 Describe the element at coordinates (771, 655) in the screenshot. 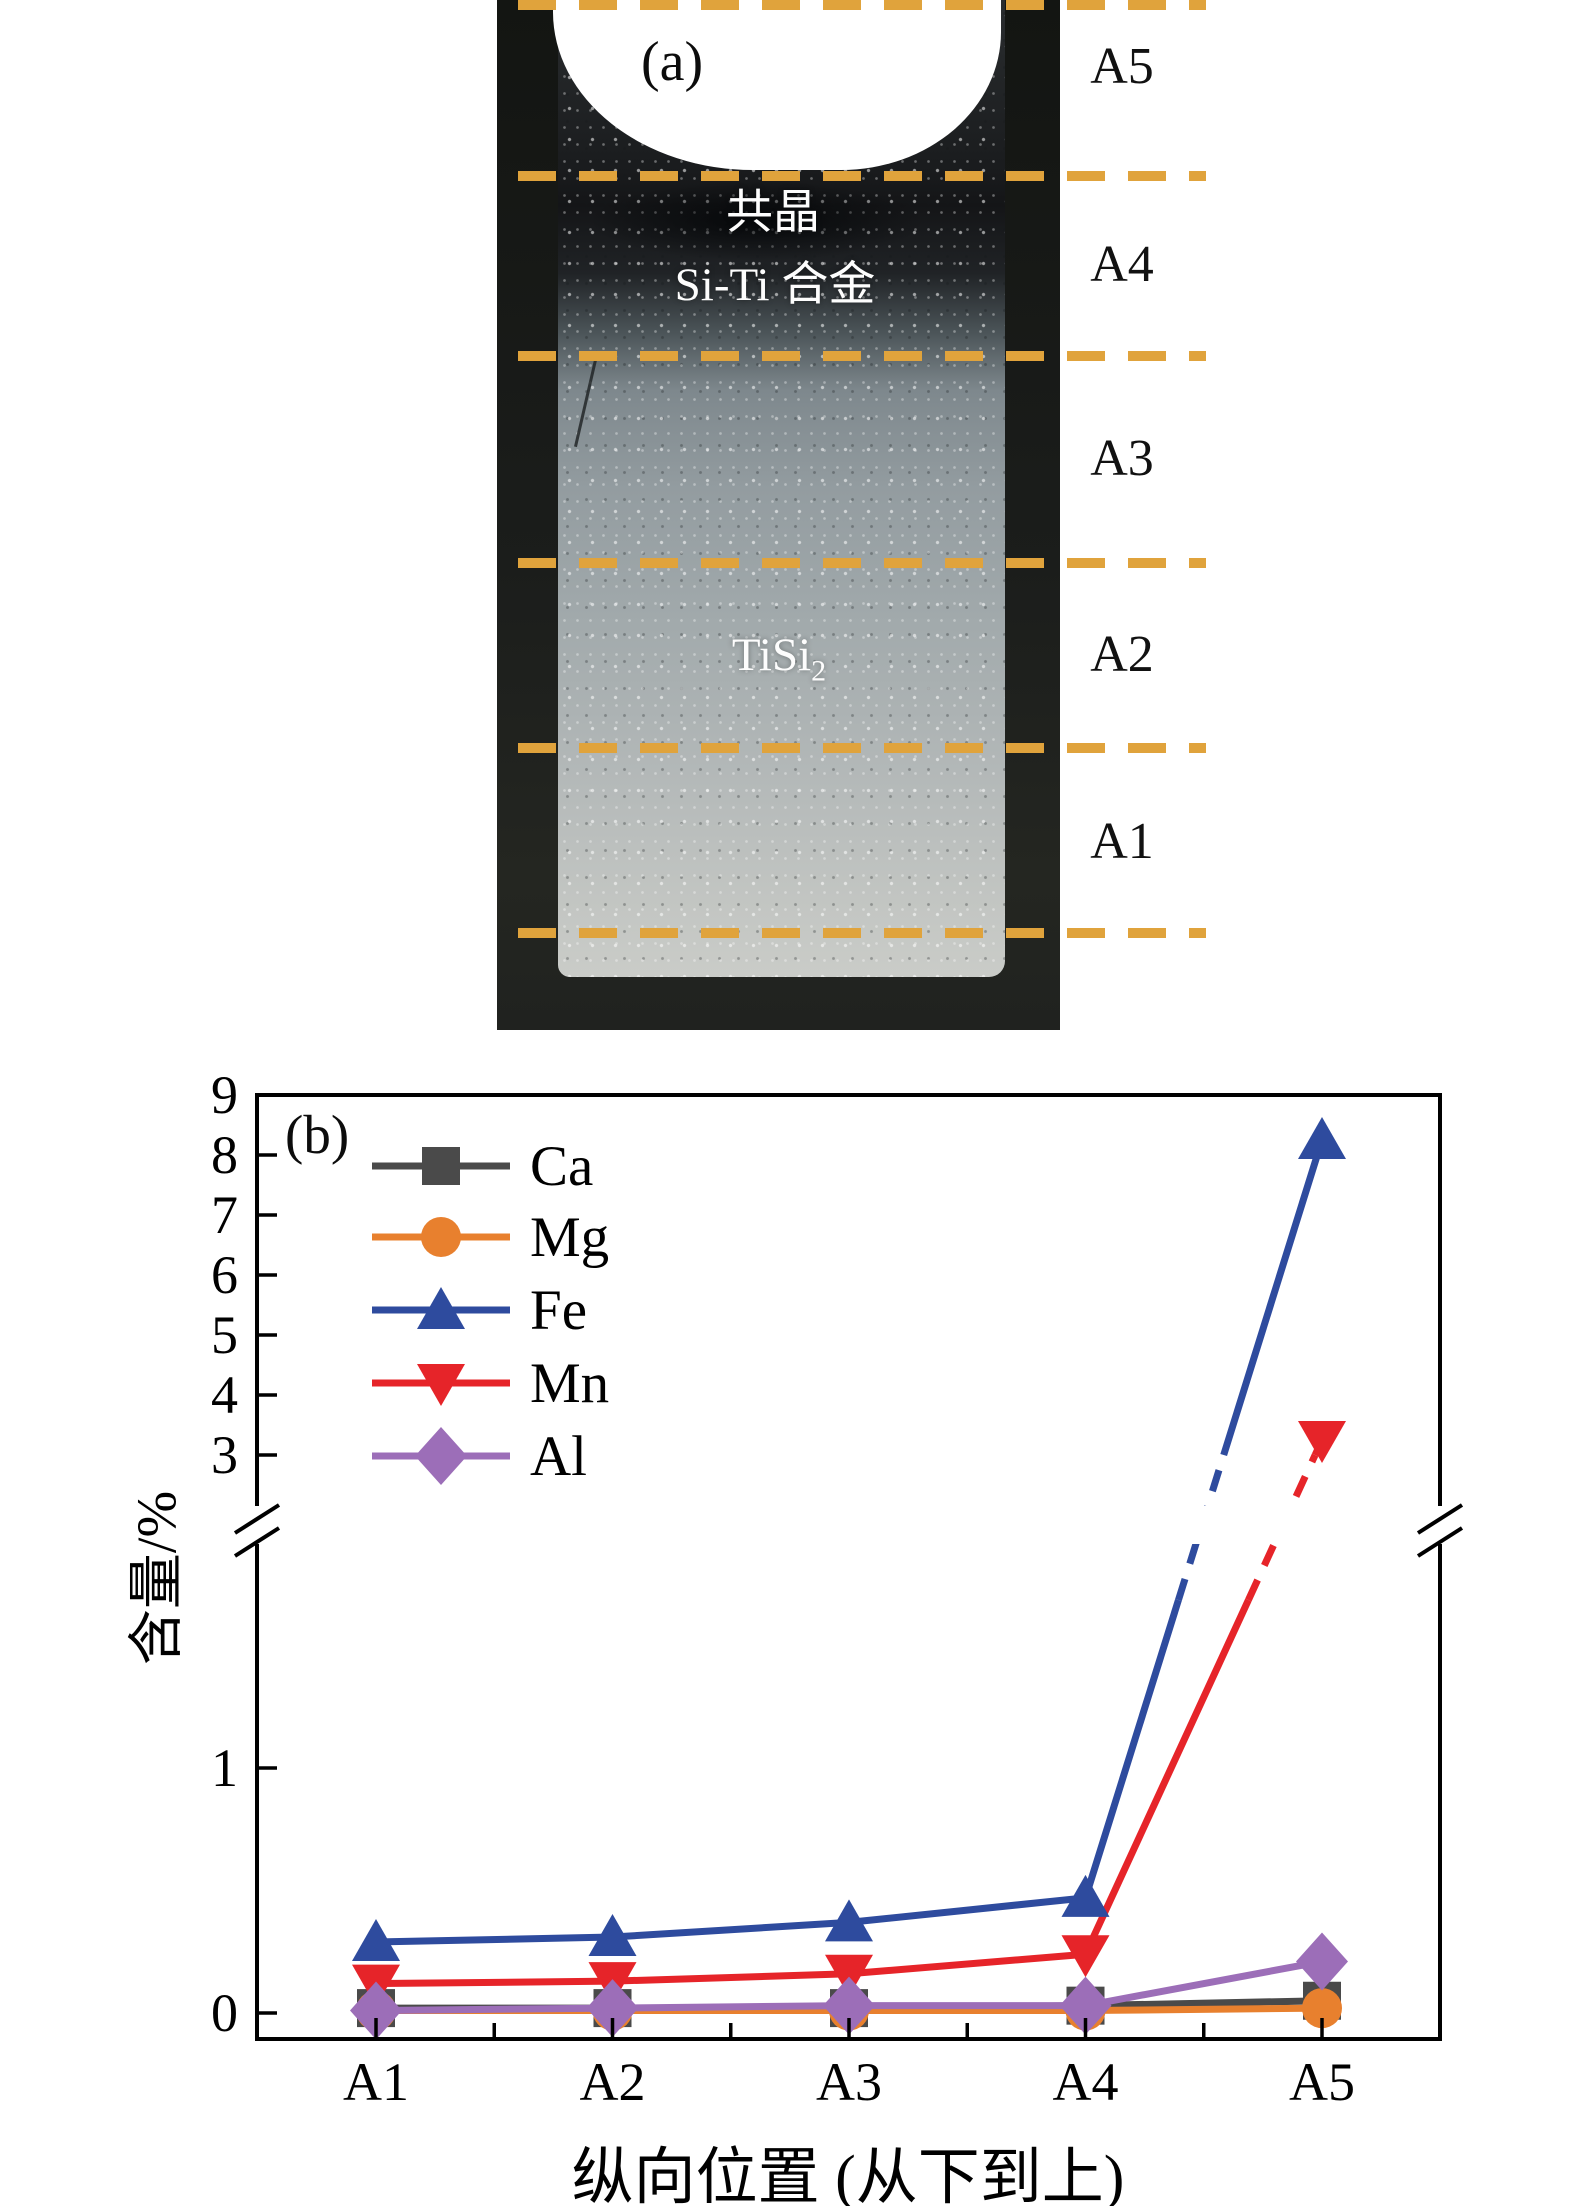

I see `phase-base-text: TiSi` at that location.